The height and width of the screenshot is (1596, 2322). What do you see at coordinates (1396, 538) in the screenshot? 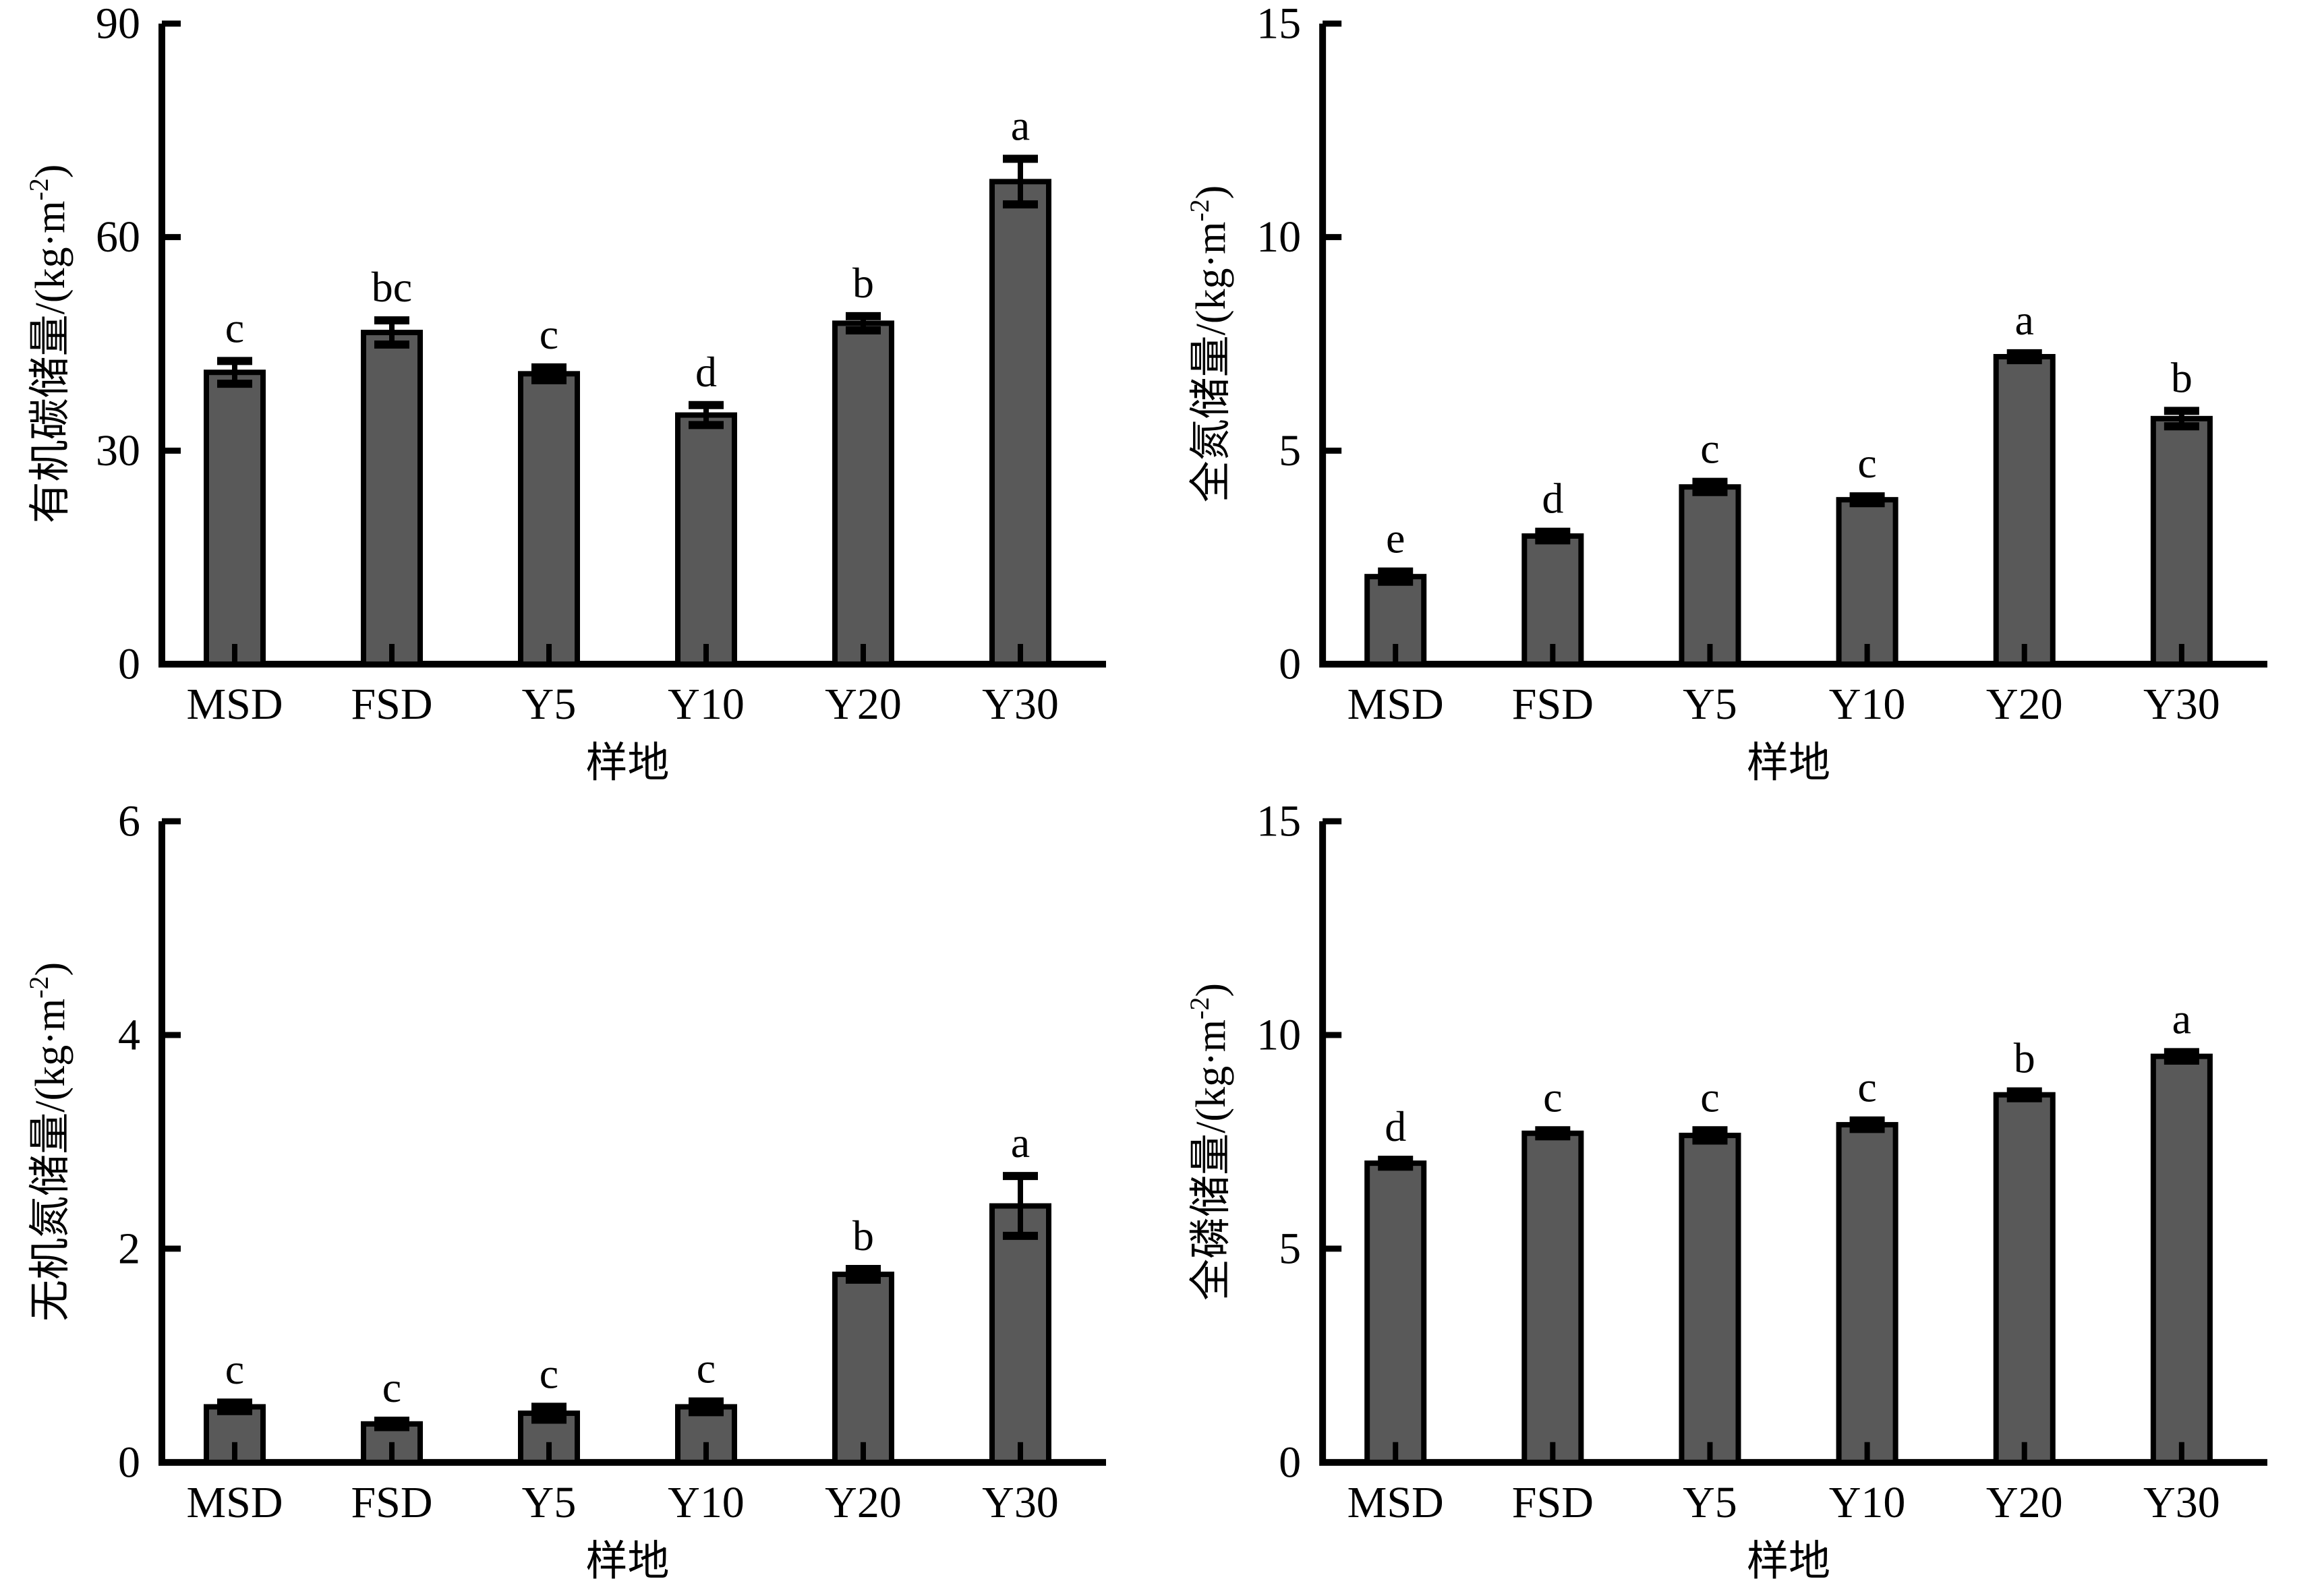
I see `sig-letter-MSD: e` at bounding box center [1396, 538].